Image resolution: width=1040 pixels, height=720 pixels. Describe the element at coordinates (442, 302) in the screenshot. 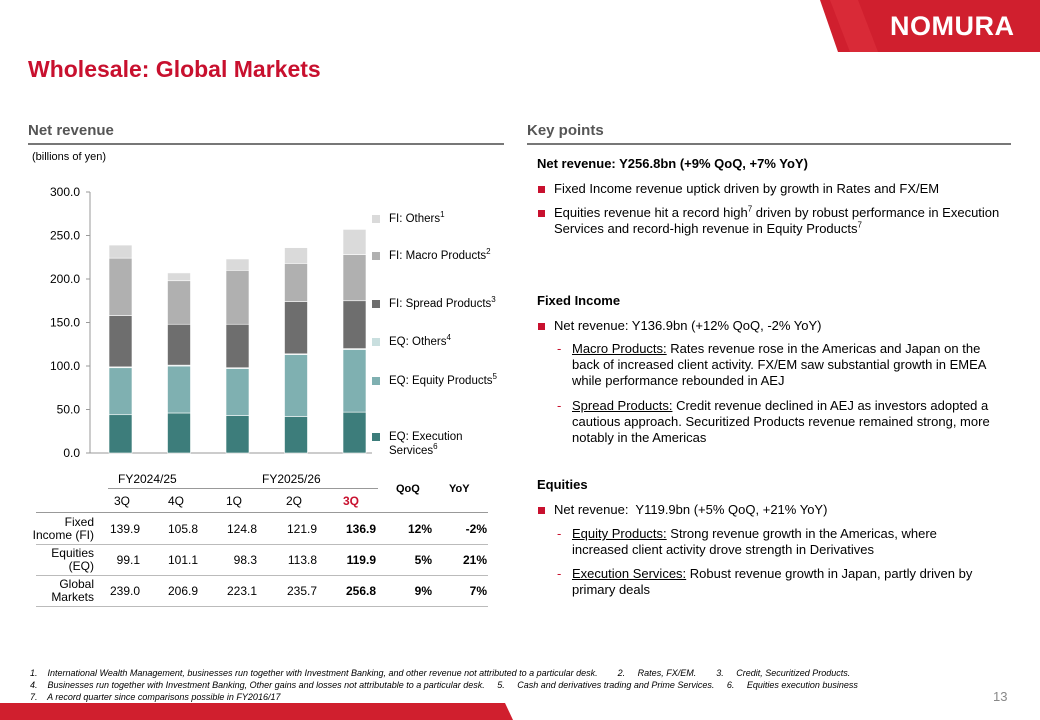

I see `legend-label: FI: Spread Products3` at that location.